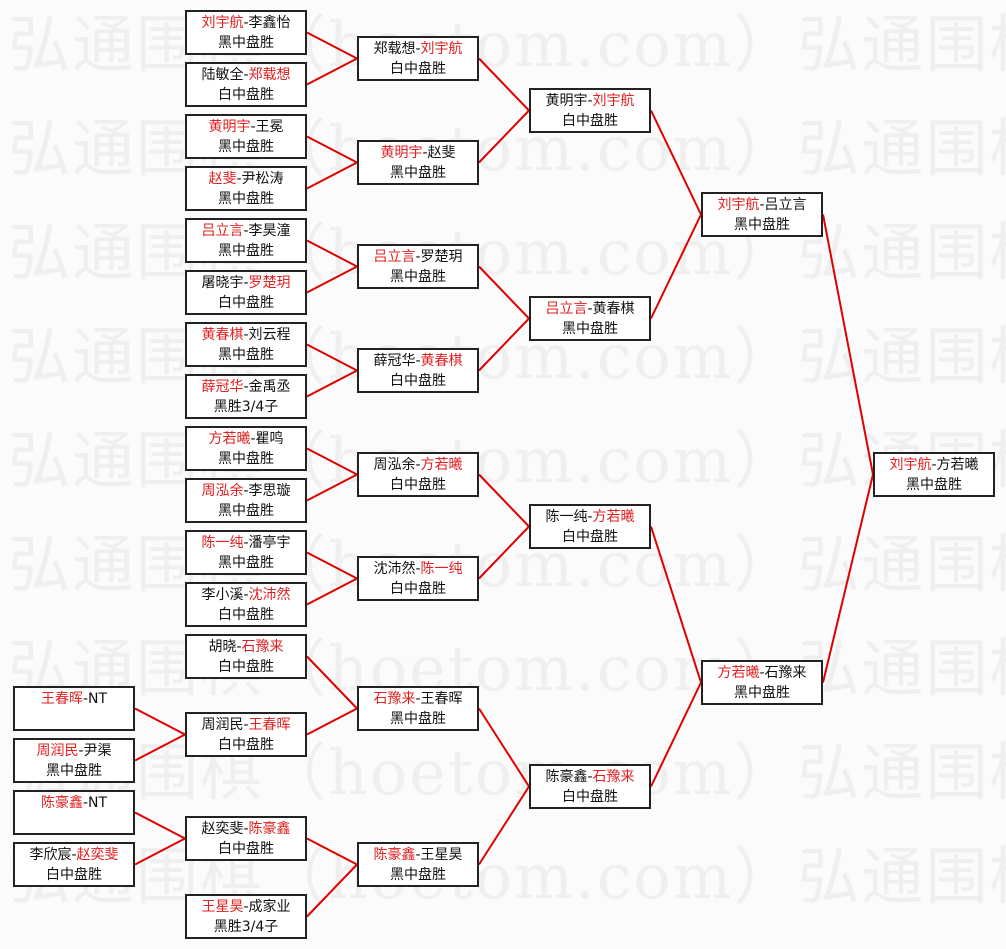 This screenshot has height=949, width=1006. I want to click on winner-name: 黄春棋, so click(441, 361).